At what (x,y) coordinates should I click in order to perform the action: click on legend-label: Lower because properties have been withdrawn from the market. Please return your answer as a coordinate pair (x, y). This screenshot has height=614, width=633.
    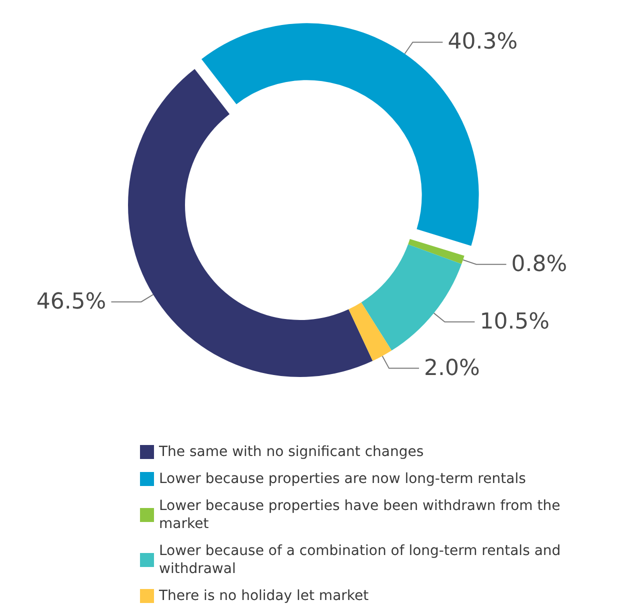
    Looking at the image, I should click on (362, 515).